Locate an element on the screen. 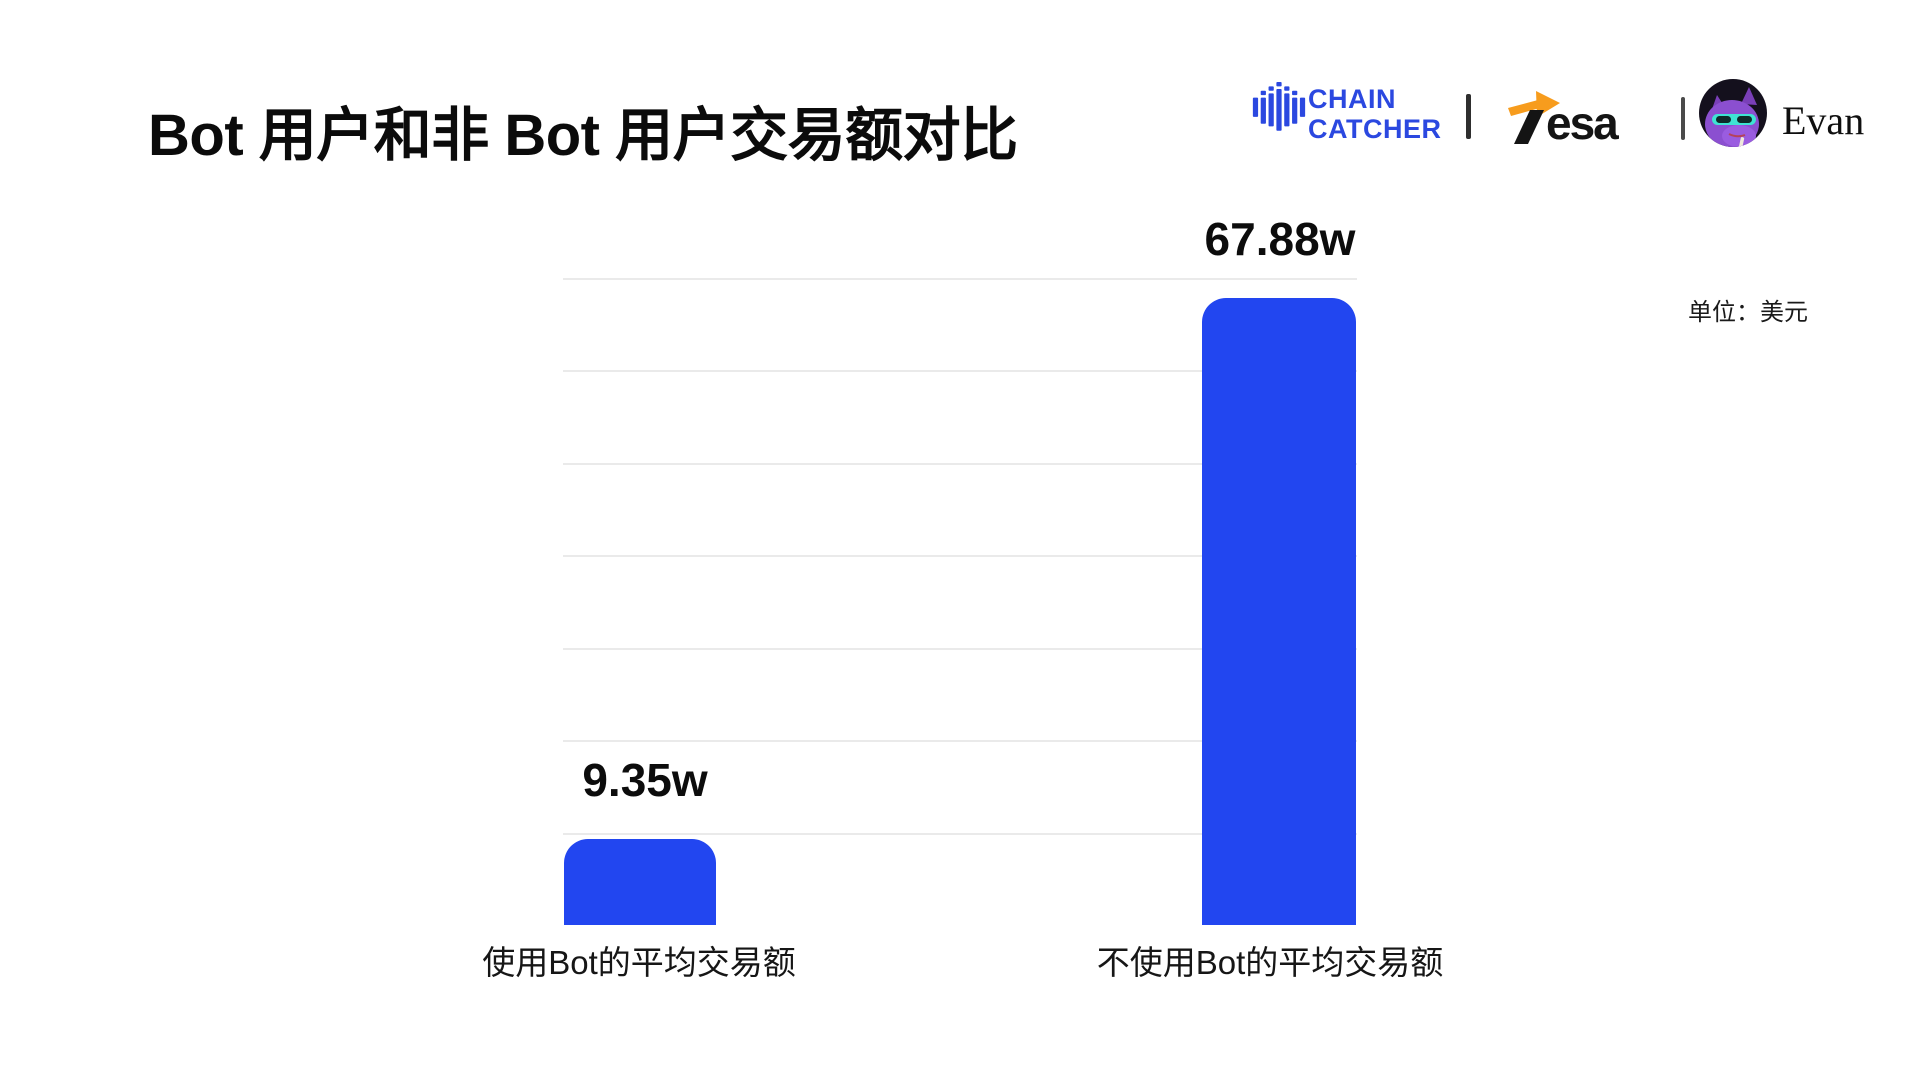 This screenshot has height=1080, width=1920. page-title: Bot 用户和非 Bot 用户交易额对比 is located at coordinates (583, 135).